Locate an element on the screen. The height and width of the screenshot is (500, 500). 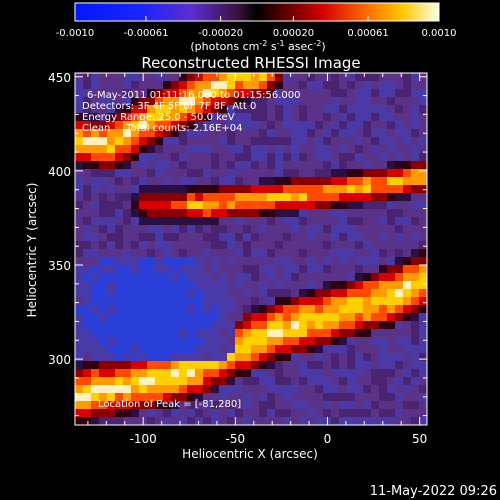
x-tick-label: 0 is located at coordinates (328, 439).